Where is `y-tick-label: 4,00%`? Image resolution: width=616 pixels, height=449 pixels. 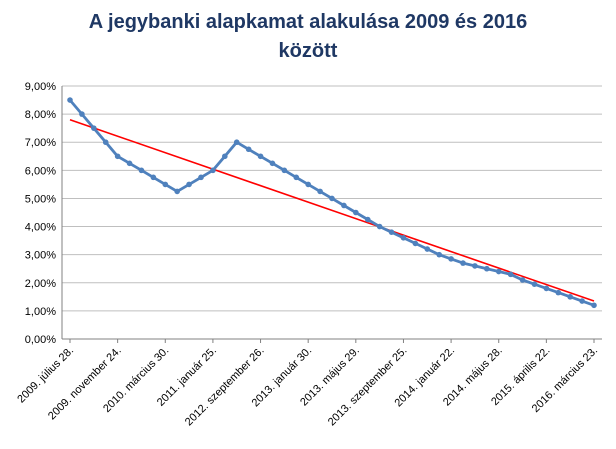
y-tick-label: 4,00% is located at coordinates (40, 228).